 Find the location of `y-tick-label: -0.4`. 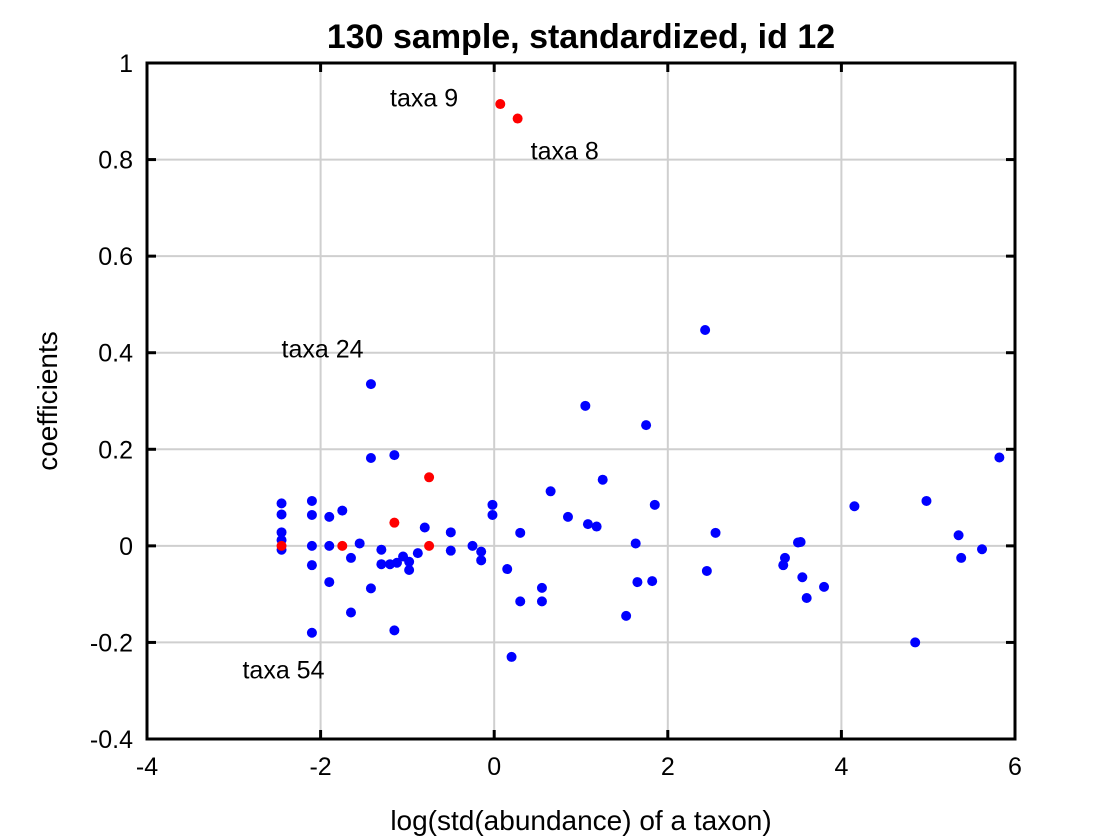

y-tick-label: -0.4 is located at coordinates (111, 740).